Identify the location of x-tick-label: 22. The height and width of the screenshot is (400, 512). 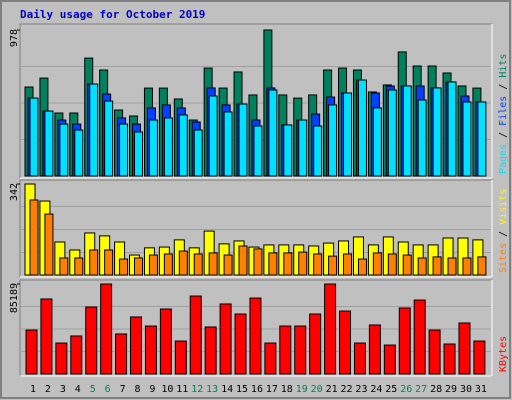
(347, 389).